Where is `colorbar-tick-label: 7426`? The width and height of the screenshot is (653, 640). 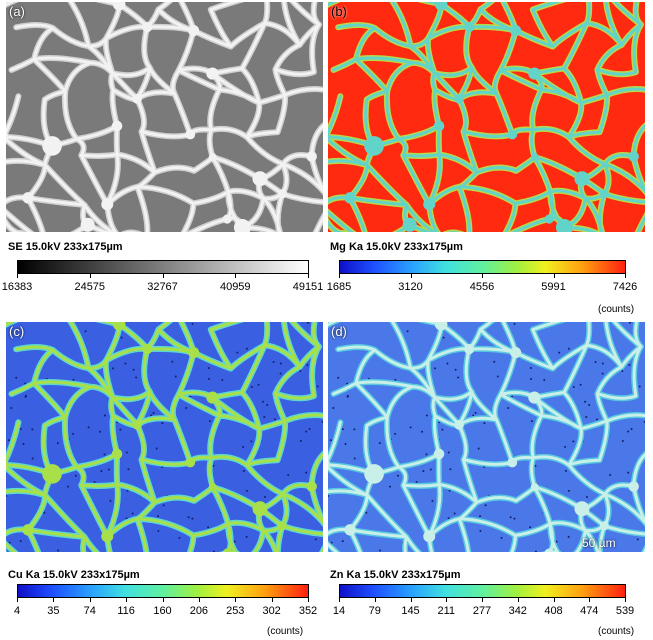 colorbar-tick-label: 7426 is located at coordinates (625, 287).